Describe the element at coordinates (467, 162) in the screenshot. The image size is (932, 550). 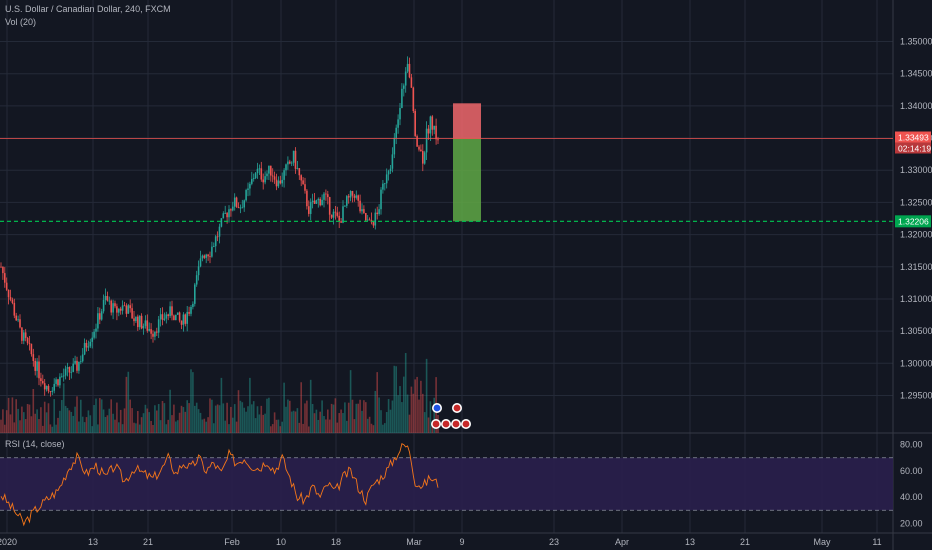
I see `short-position-tool` at that location.